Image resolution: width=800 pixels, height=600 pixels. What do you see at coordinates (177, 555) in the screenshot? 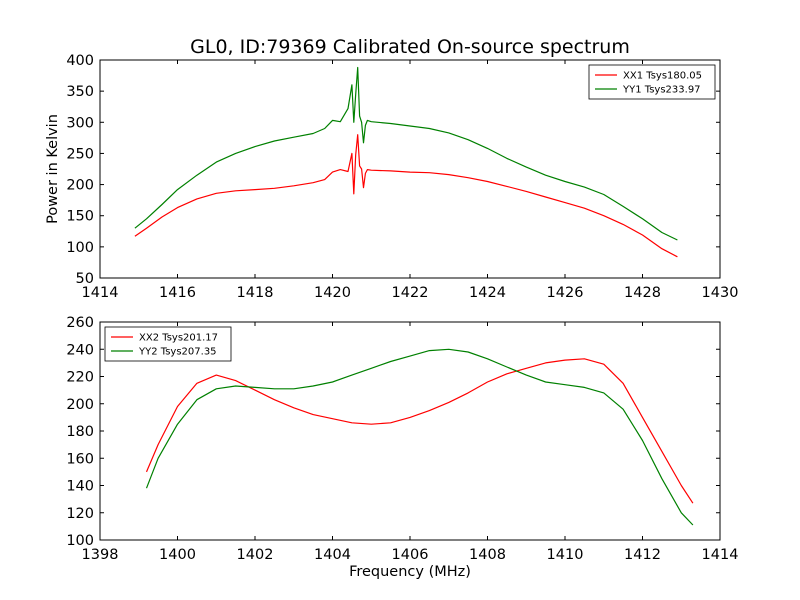
I see `x-tick-label: 1400` at bounding box center [177, 555].